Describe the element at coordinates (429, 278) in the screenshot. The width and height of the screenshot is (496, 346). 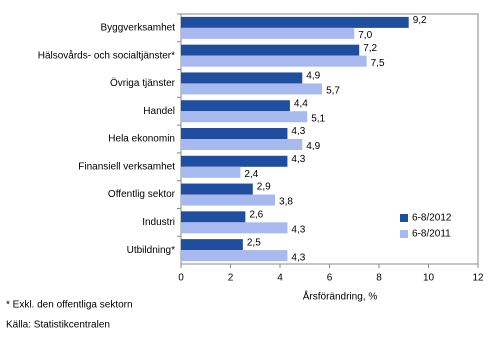
I see `x-tick-label: 10` at that location.